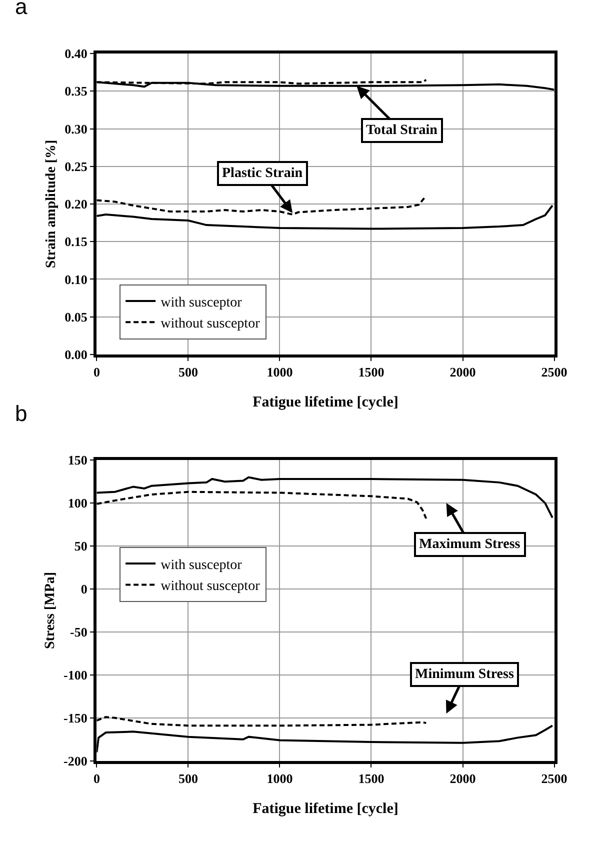  Describe the element at coordinates (21, 413) in the screenshot. I see `chart-title: b` at that location.